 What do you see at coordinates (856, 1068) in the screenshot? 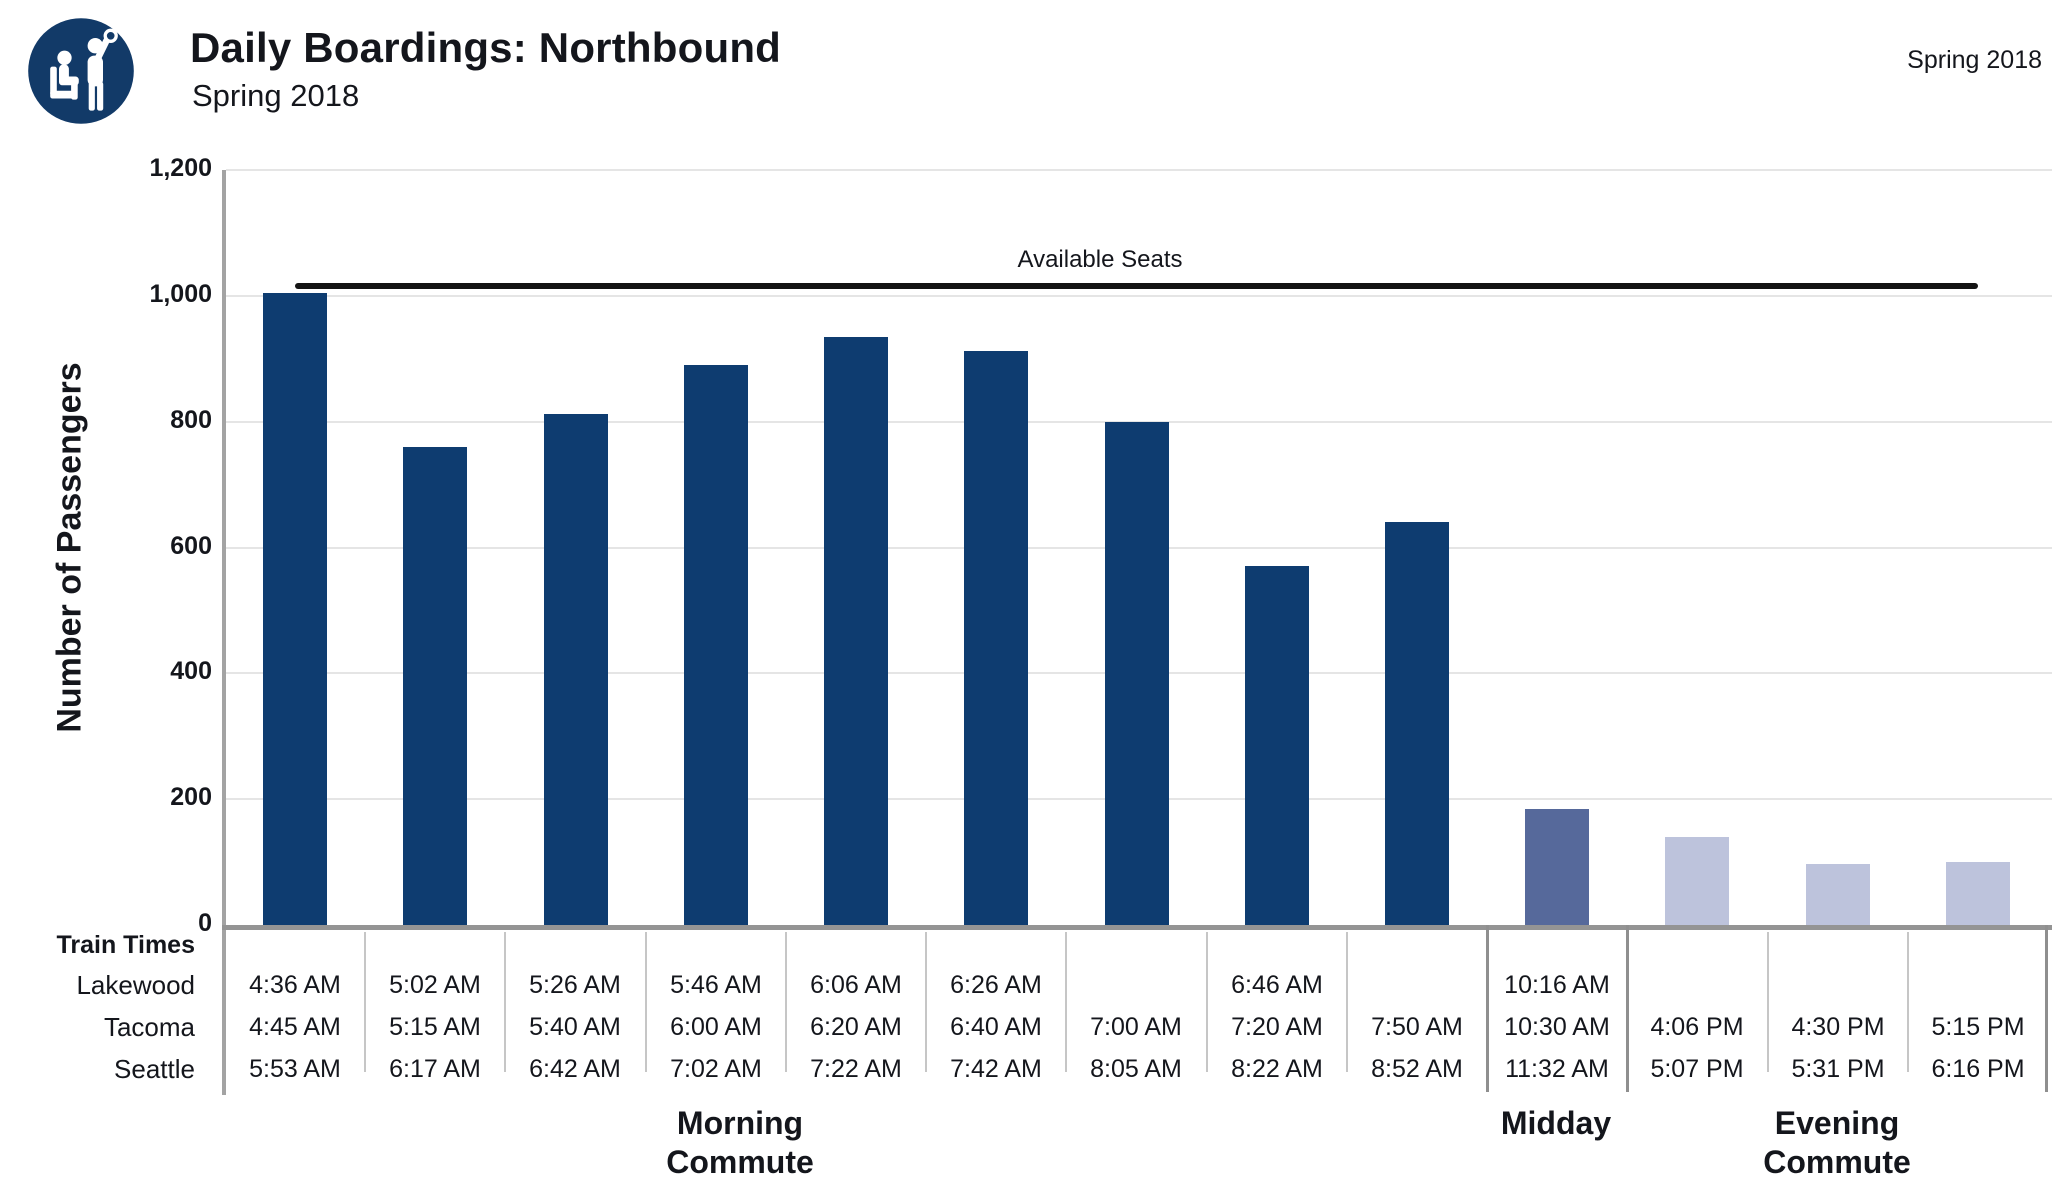
I see `cell-seattle-5: 7:22 AM` at bounding box center [856, 1068].